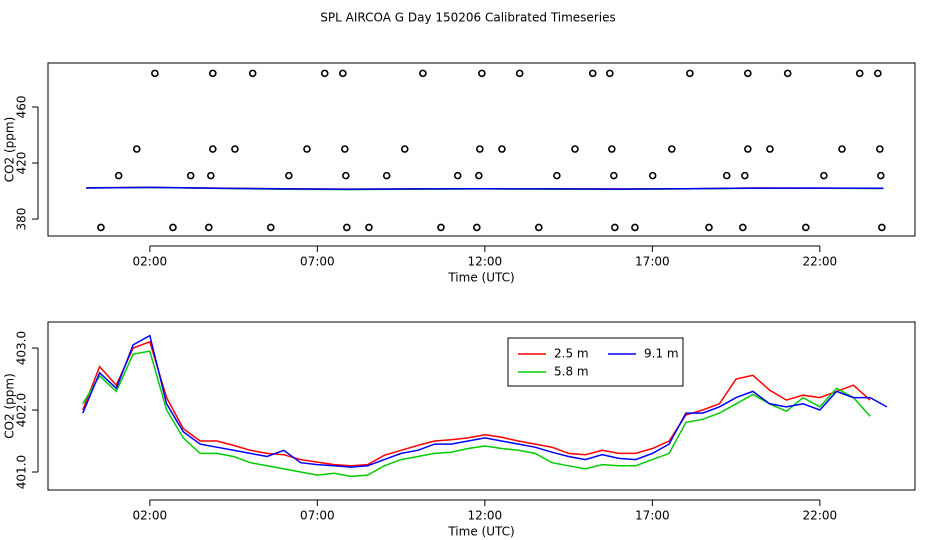 The width and height of the screenshot is (936, 540). What do you see at coordinates (571, 372) in the screenshot?
I see `legend-label: 5.8 m` at bounding box center [571, 372].